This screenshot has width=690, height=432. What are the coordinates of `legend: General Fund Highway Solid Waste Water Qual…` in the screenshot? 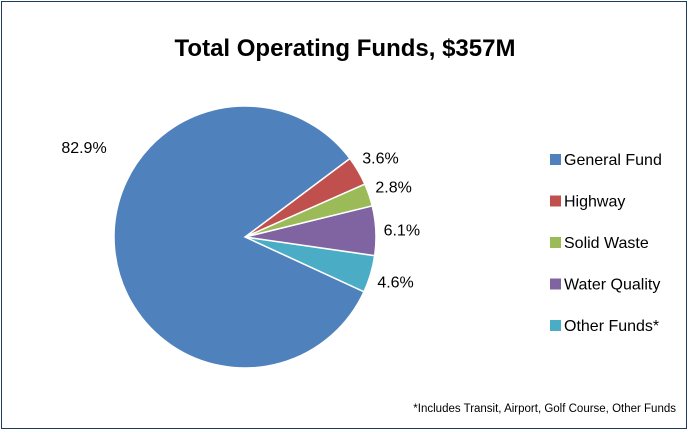 It's located at (606, 243).